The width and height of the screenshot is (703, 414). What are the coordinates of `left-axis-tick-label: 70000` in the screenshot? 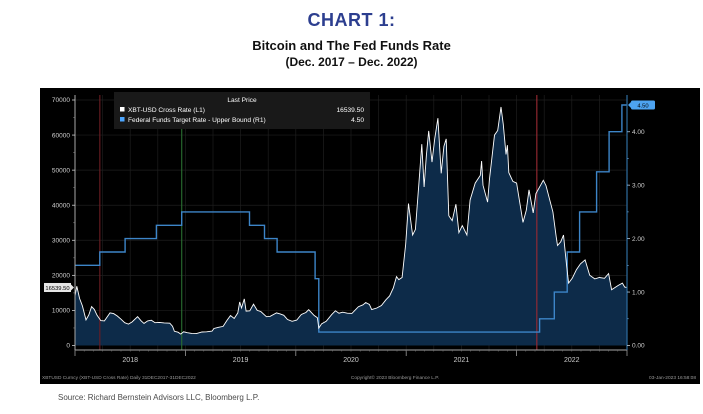 It's located at (61, 100).